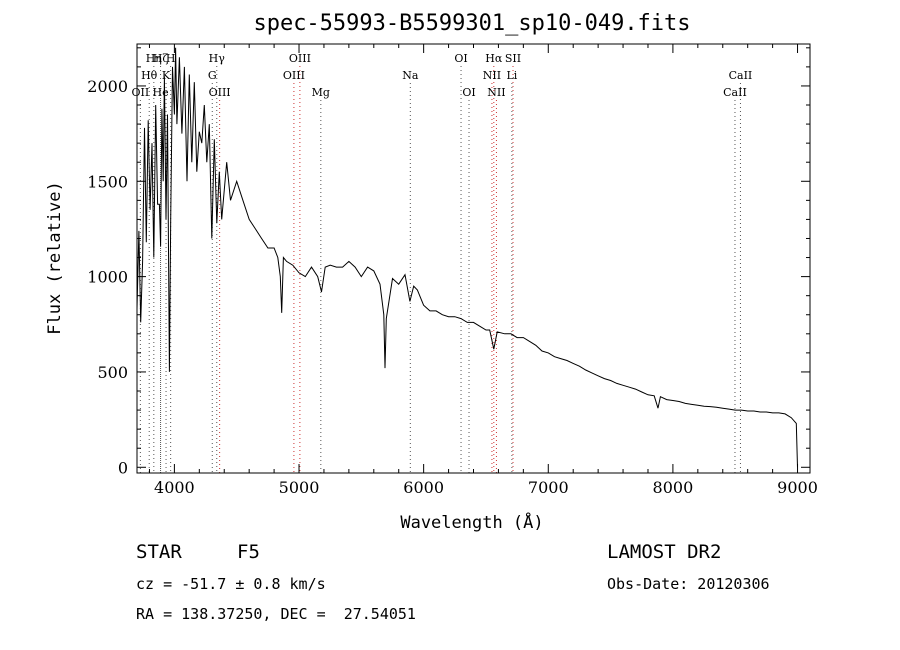  I want to click on line-marker-label: H, so click(171, 58).